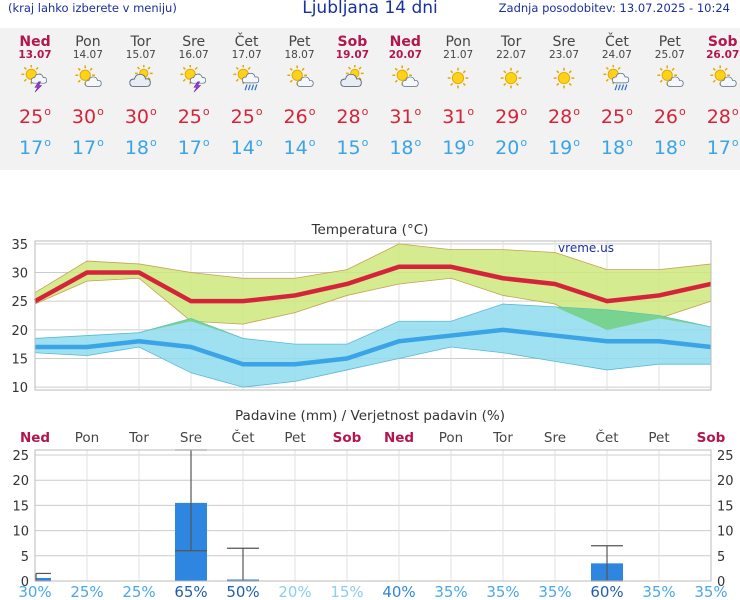  What do you see at coordinates (564, 93) in the screenshot?
I see `forecast-day: Sre 23.07 28o 19o` at bounding box center [564, 93].